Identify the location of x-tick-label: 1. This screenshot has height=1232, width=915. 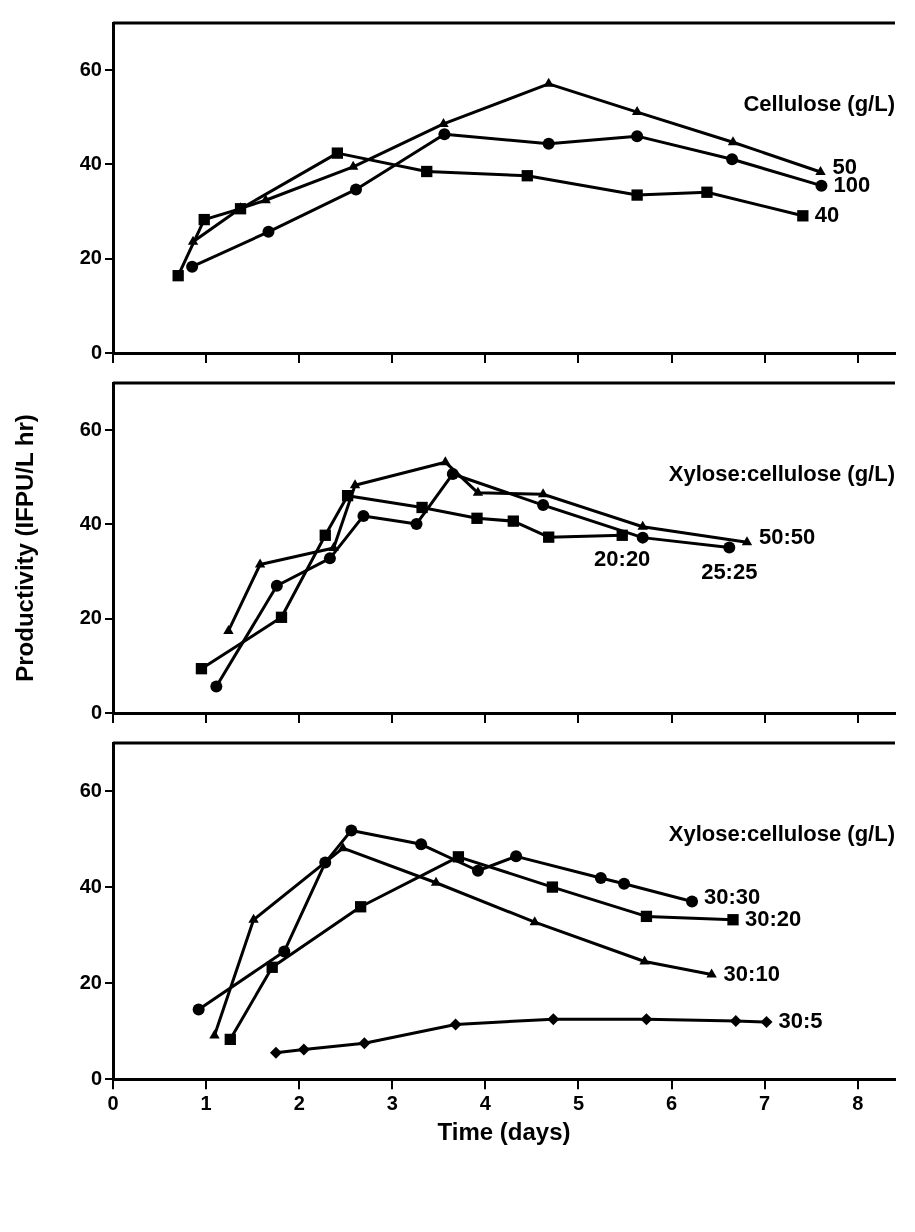
(206, 1102).